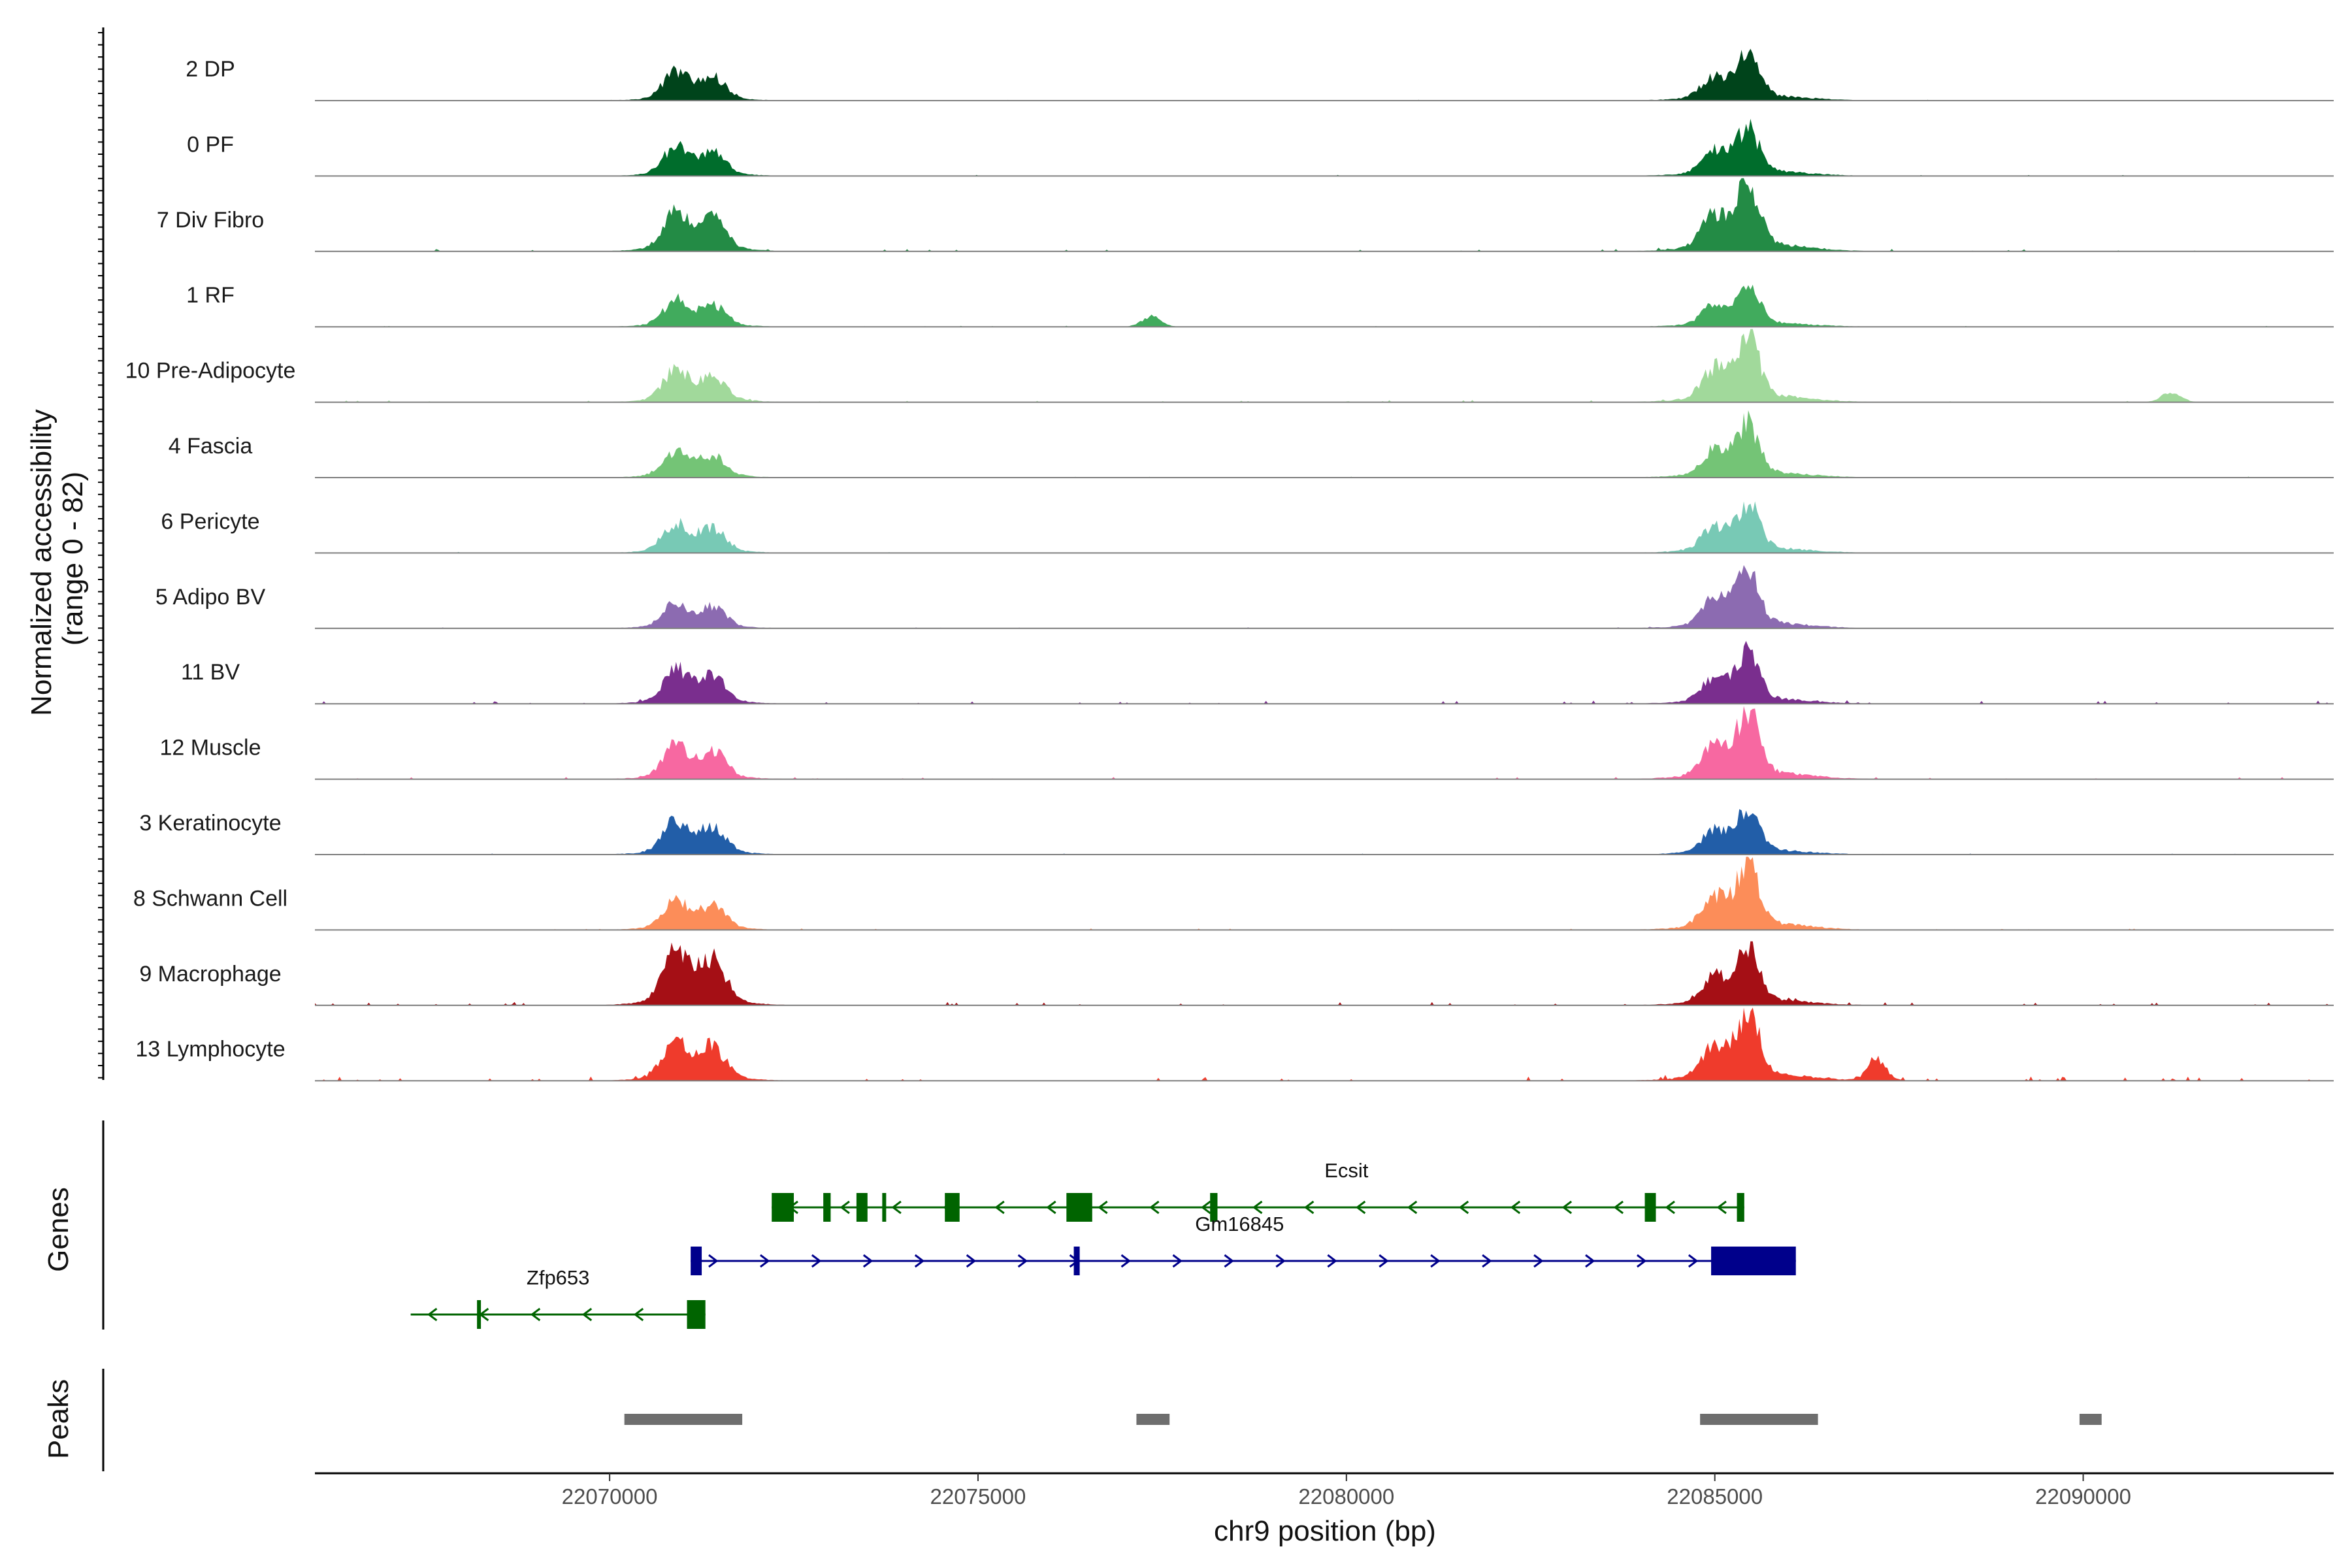 This screenshot has width=2352, height=1568. Describe the element at coordinates (58, 1229) in the screenshot. I see `genes-panel-label: Genes` at that location.